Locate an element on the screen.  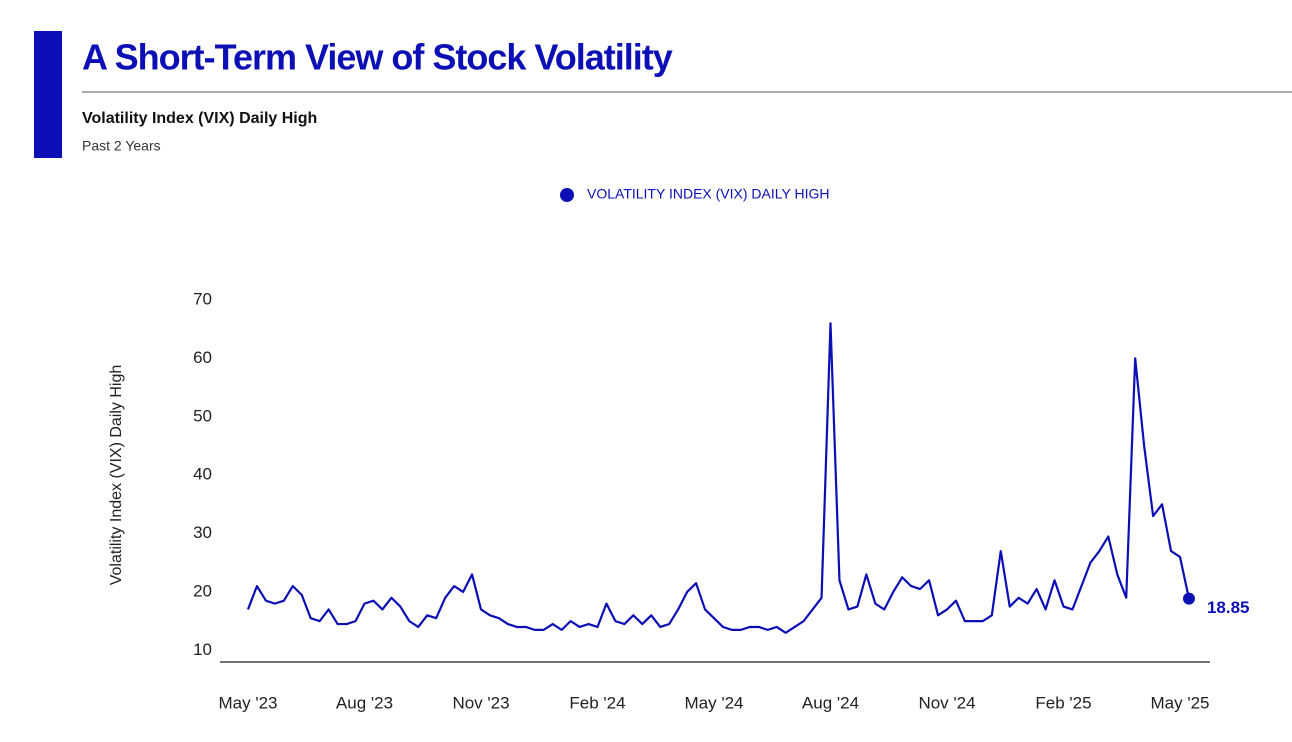
y-tick-label: 60 is located at coordinates (202, 357).